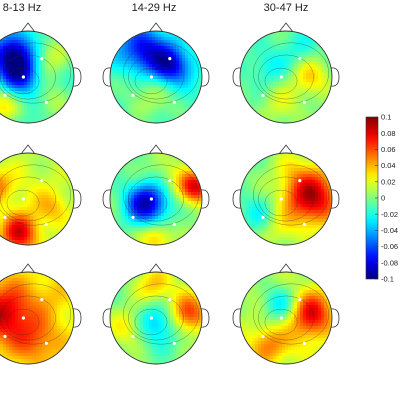 This screenshot has width=400, height=400. What do you see at coordinates (388, 181) in the screenshot?
I see `colorbar-tick-label: 0.02` at bounding box center [388, 181].